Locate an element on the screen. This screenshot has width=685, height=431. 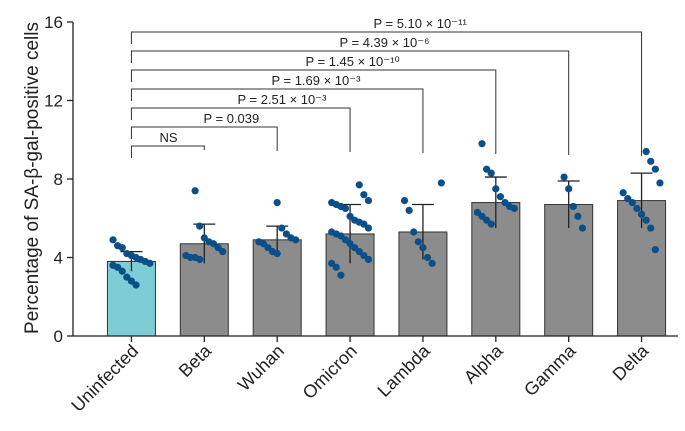
bracket-lambda is located at coordinates (277, 120).